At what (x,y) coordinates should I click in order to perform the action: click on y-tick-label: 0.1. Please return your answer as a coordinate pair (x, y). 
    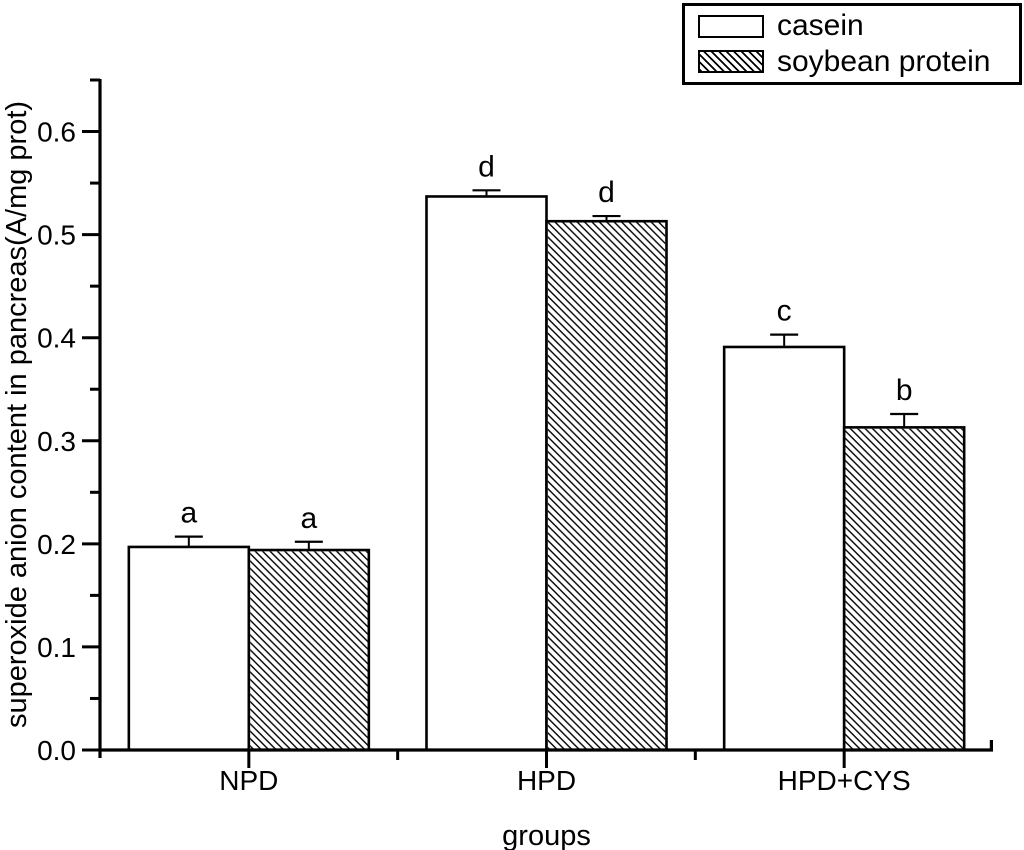
    Looking at the image, I should click on (56, 647).